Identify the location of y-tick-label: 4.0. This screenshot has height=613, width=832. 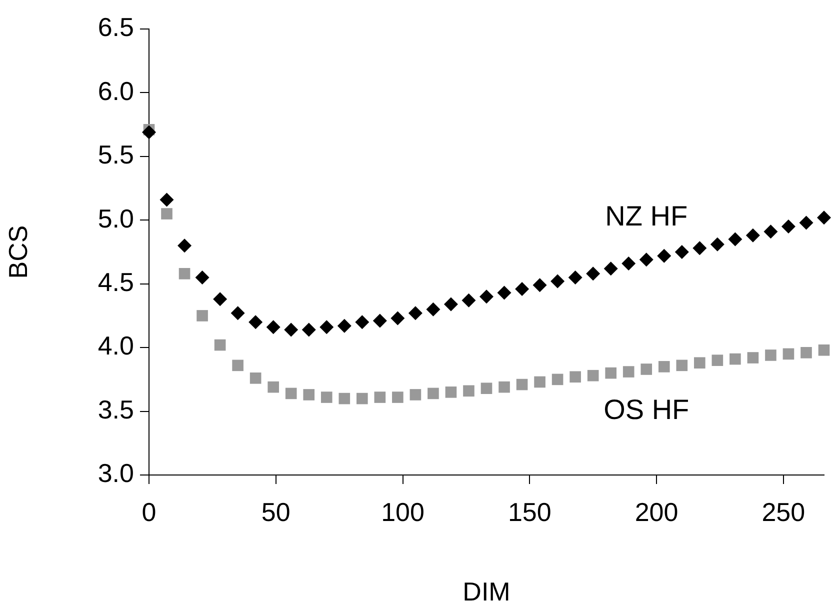
(116, 345).